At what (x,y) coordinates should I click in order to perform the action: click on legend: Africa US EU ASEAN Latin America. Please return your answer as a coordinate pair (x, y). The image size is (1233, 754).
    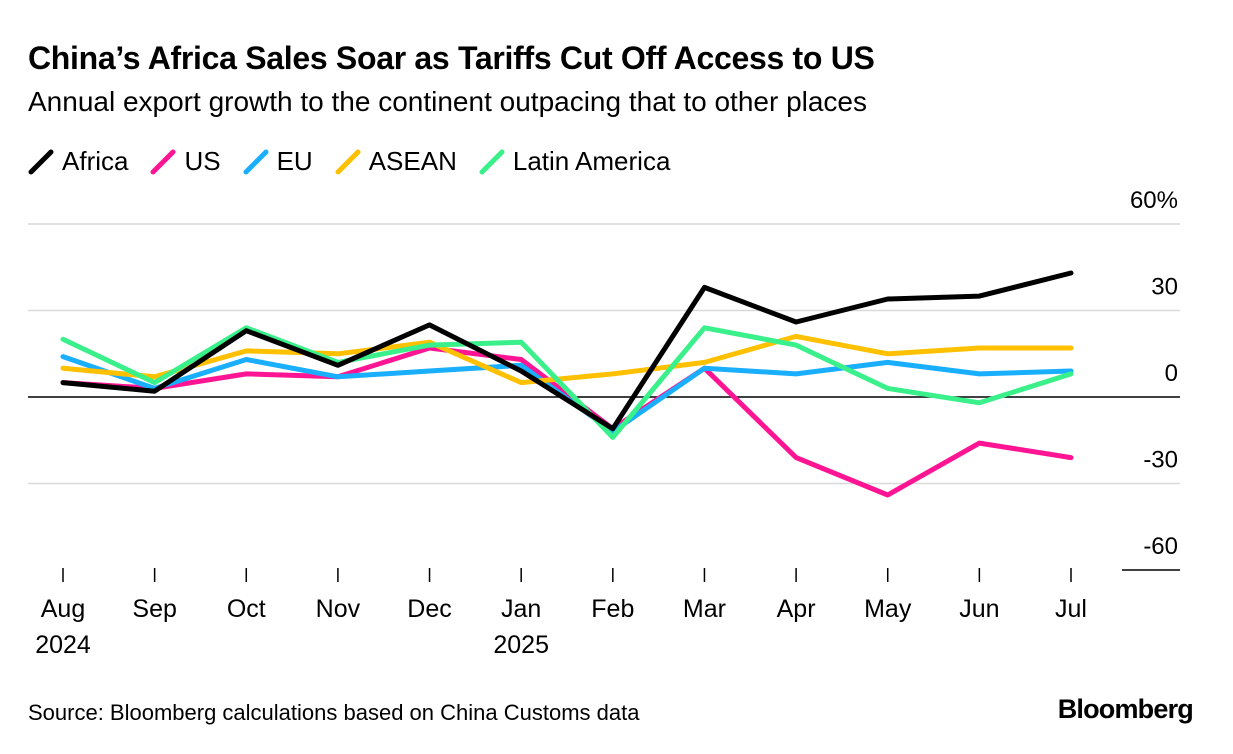
    Looking at the image, I should click on (360, 161).